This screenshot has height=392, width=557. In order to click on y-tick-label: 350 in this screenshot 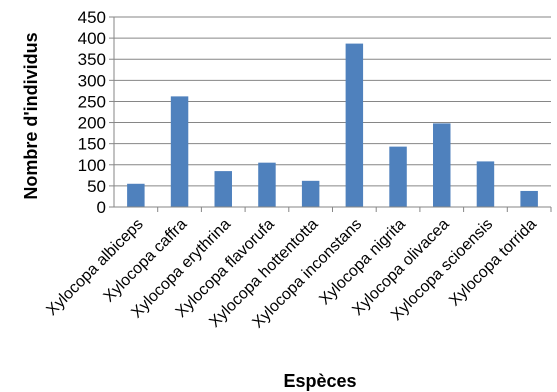, I will do `click(92, 59)`.